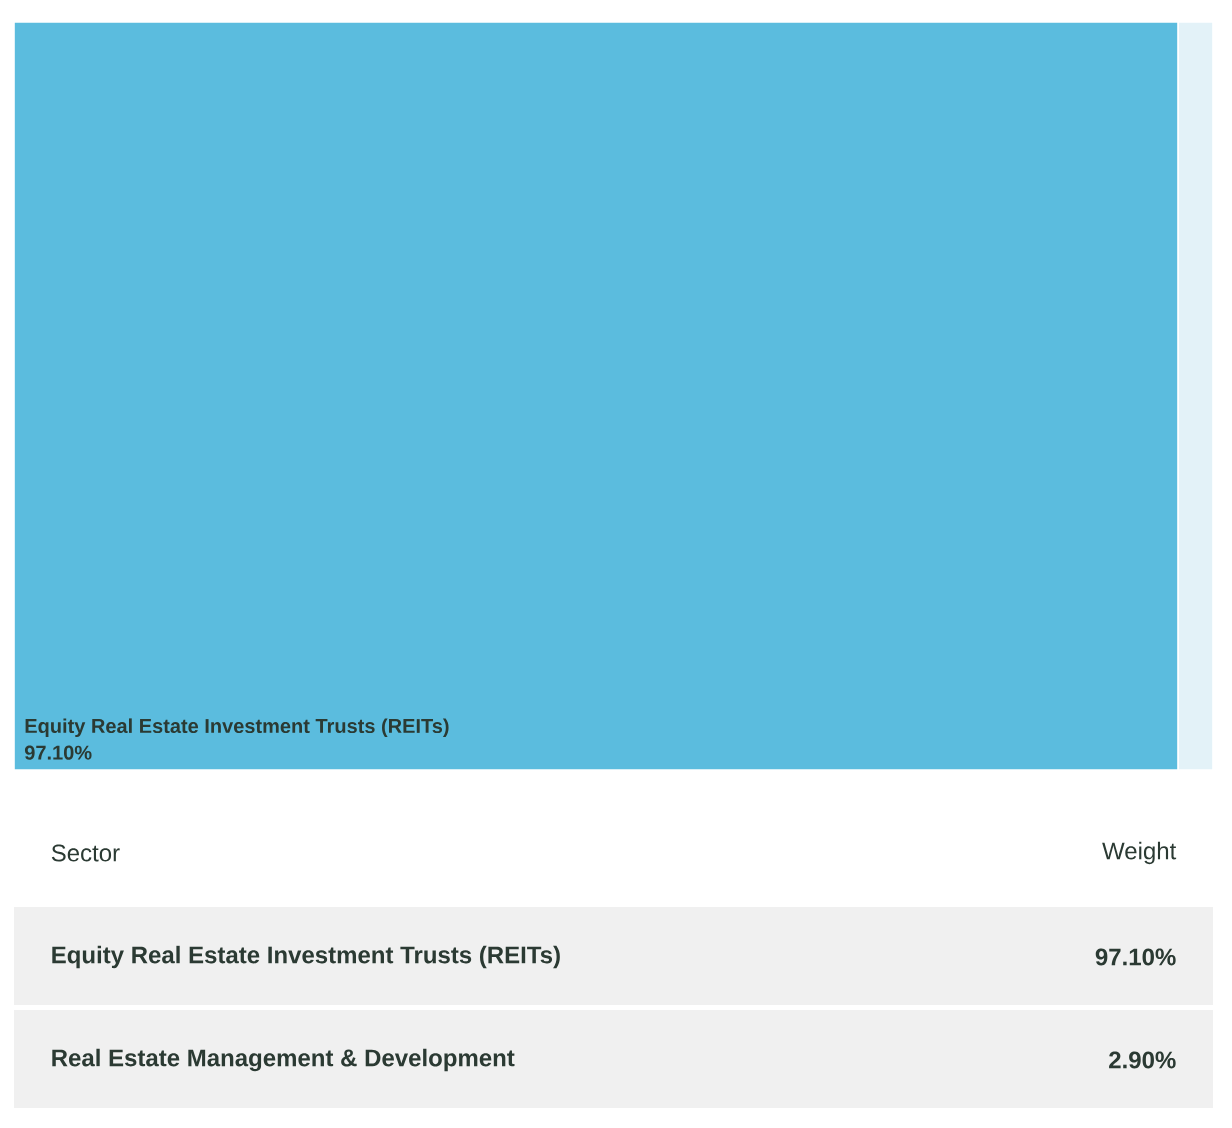 The height and width of the screenshot is (1128, 1232). I want to click on data-label: 2.90%, so click(1142, 1060).